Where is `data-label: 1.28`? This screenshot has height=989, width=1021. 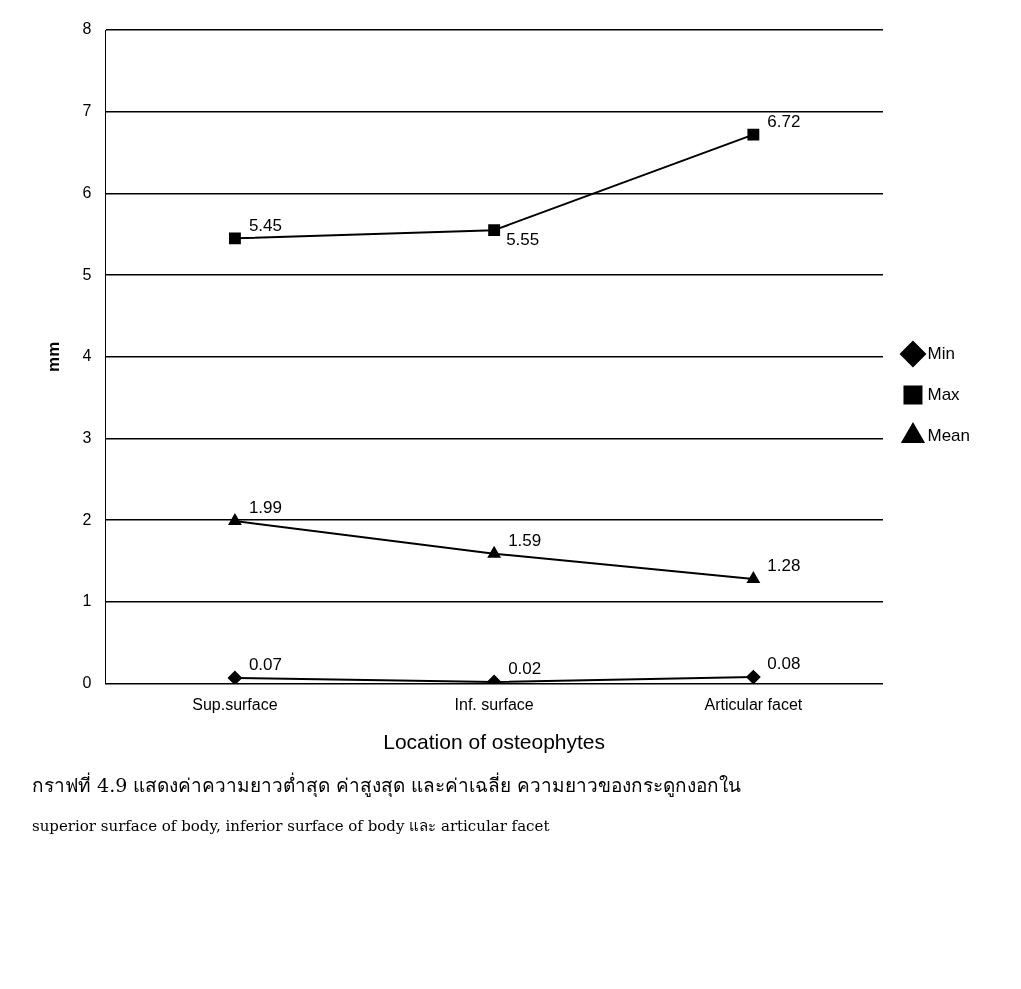 data-label: 1.28 is located at coordinates (784, 566).